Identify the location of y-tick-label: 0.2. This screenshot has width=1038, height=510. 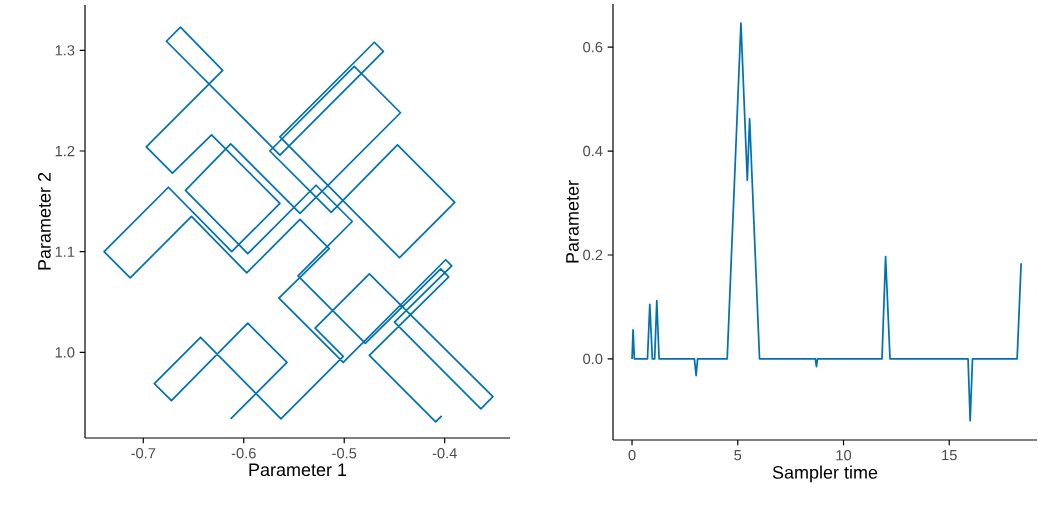
(593, 255).